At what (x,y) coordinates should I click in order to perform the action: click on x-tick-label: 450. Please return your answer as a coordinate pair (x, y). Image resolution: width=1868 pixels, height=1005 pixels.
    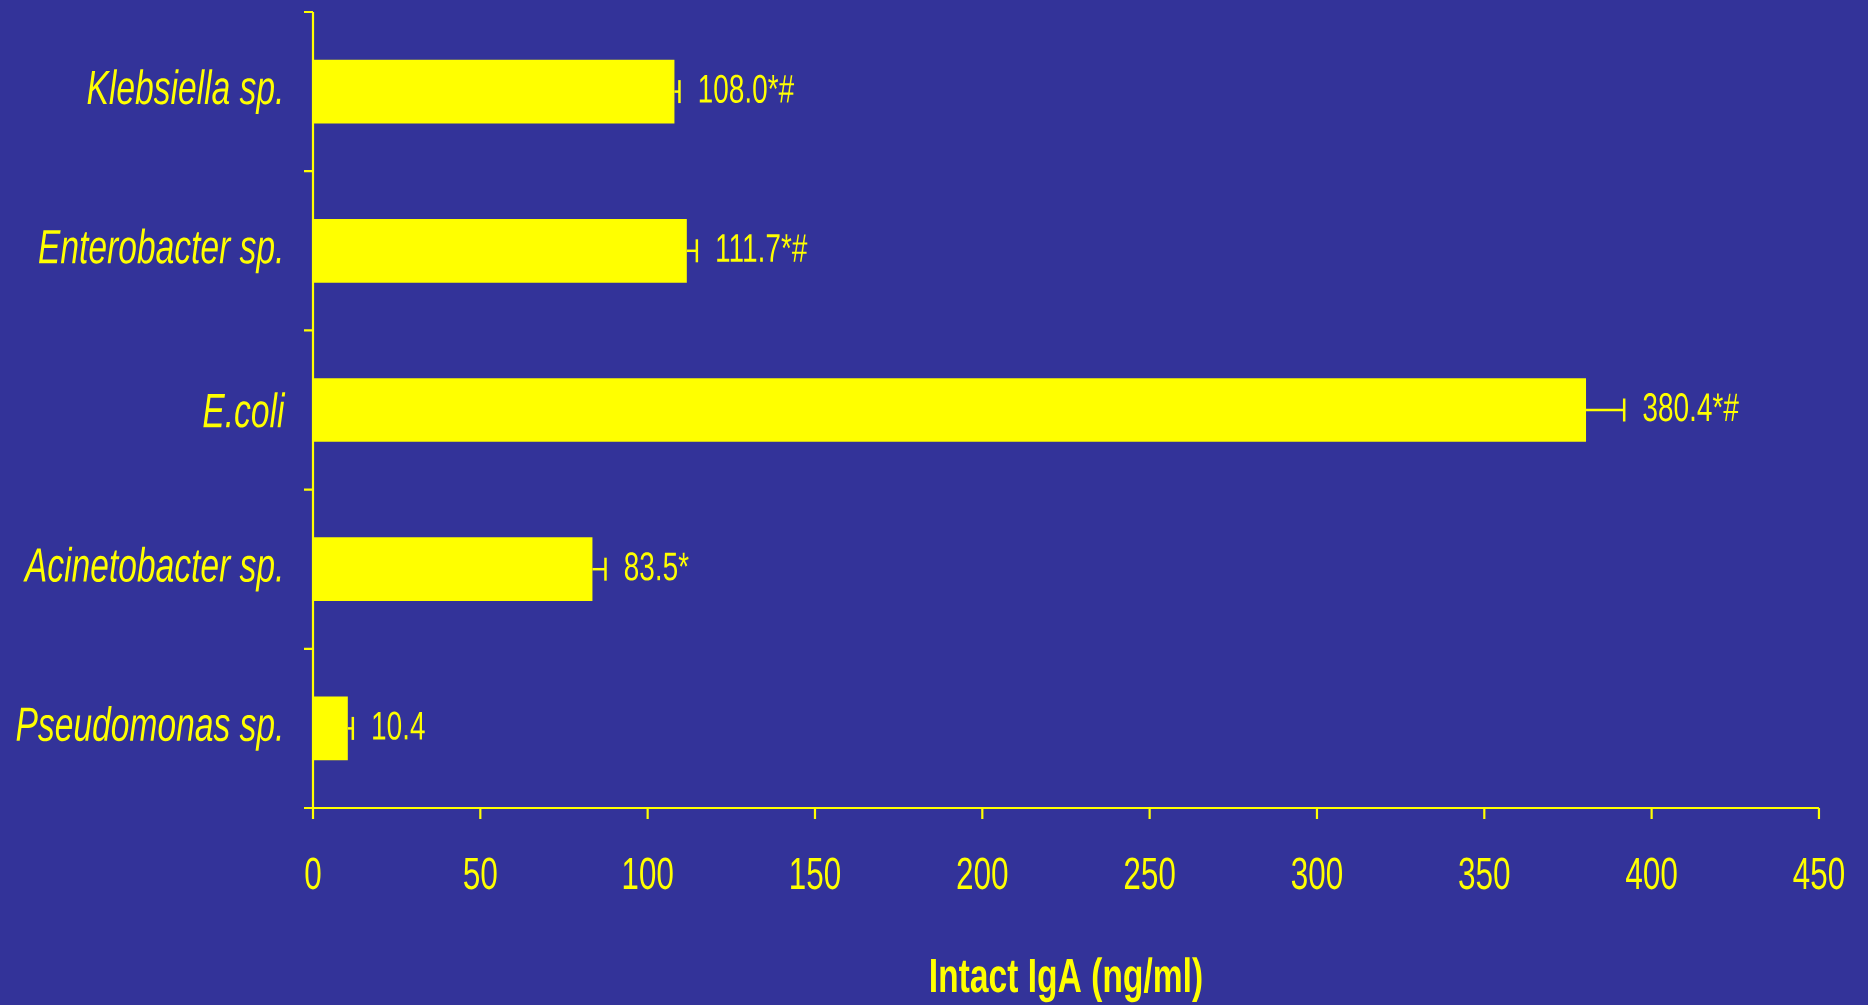
    Looking at the image, I should click on (1818, 873).